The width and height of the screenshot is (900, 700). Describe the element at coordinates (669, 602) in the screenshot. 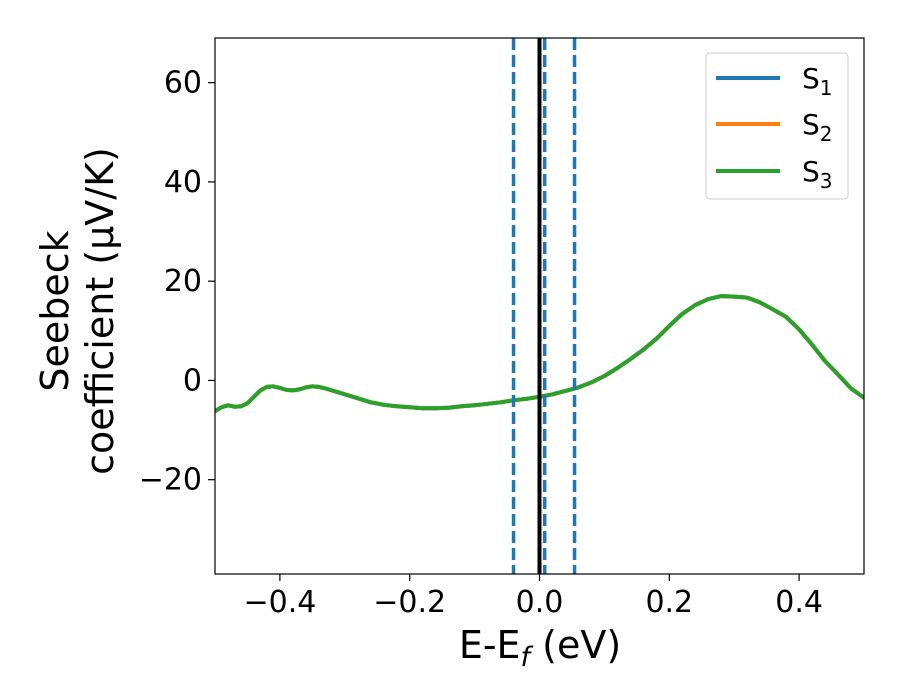

I see `x-tick-label-3: 0.2` at that location.